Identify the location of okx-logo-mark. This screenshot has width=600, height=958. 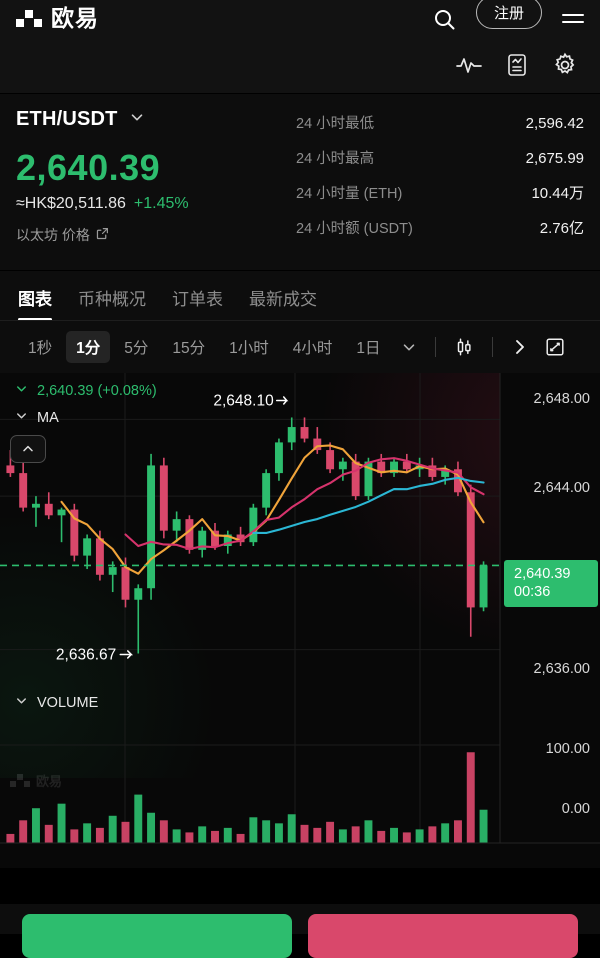
(29, 18).